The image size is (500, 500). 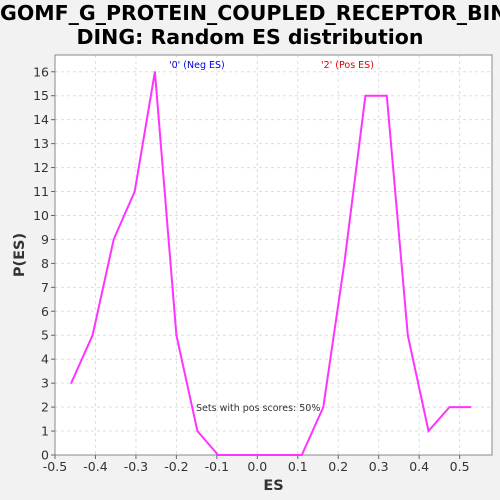 I want to click on pos-es-label: '2' (Pos ES), so click(x=347, y=65).